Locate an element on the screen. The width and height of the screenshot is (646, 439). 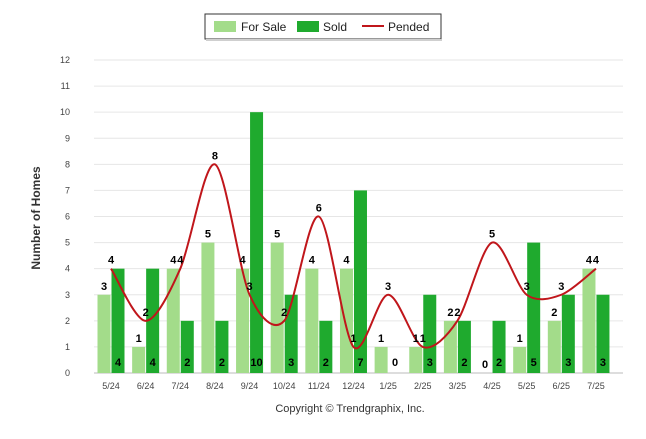
y-tick-label: 1 is located at coordinates (67, 347).